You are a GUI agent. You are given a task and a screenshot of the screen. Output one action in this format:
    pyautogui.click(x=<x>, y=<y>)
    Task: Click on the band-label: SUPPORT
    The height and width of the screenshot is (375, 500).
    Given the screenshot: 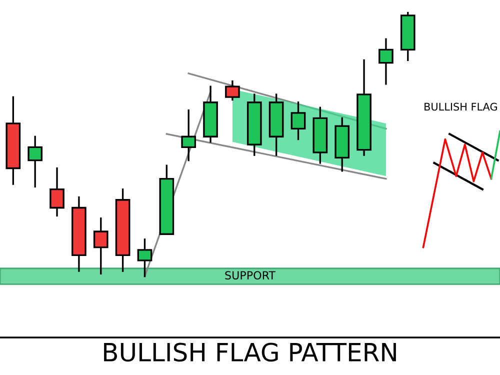 What is the action you would take?
    pyautogui.click(x=250, y=275)
    